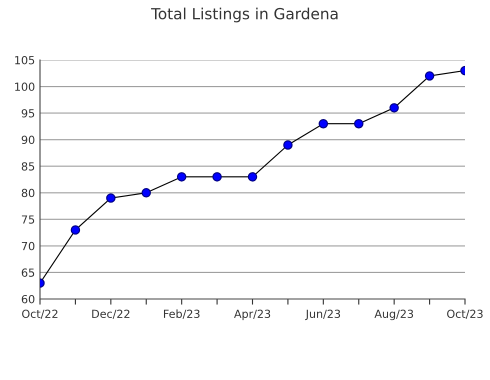  What do you see at coordinates (465, 314) in the screenshot?
I see `x-tick-label: Oct/23` at bounding box center [465, 314].